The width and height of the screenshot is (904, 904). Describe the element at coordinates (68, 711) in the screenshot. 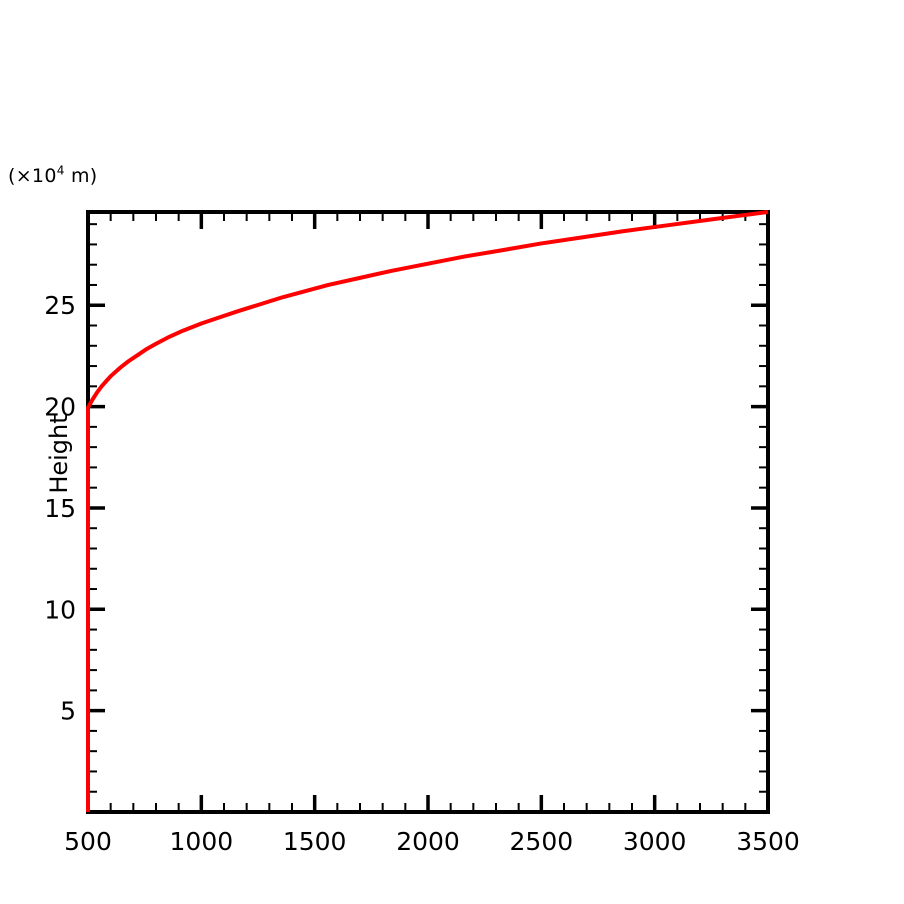

I see `y-tick-label: 5` at that location.